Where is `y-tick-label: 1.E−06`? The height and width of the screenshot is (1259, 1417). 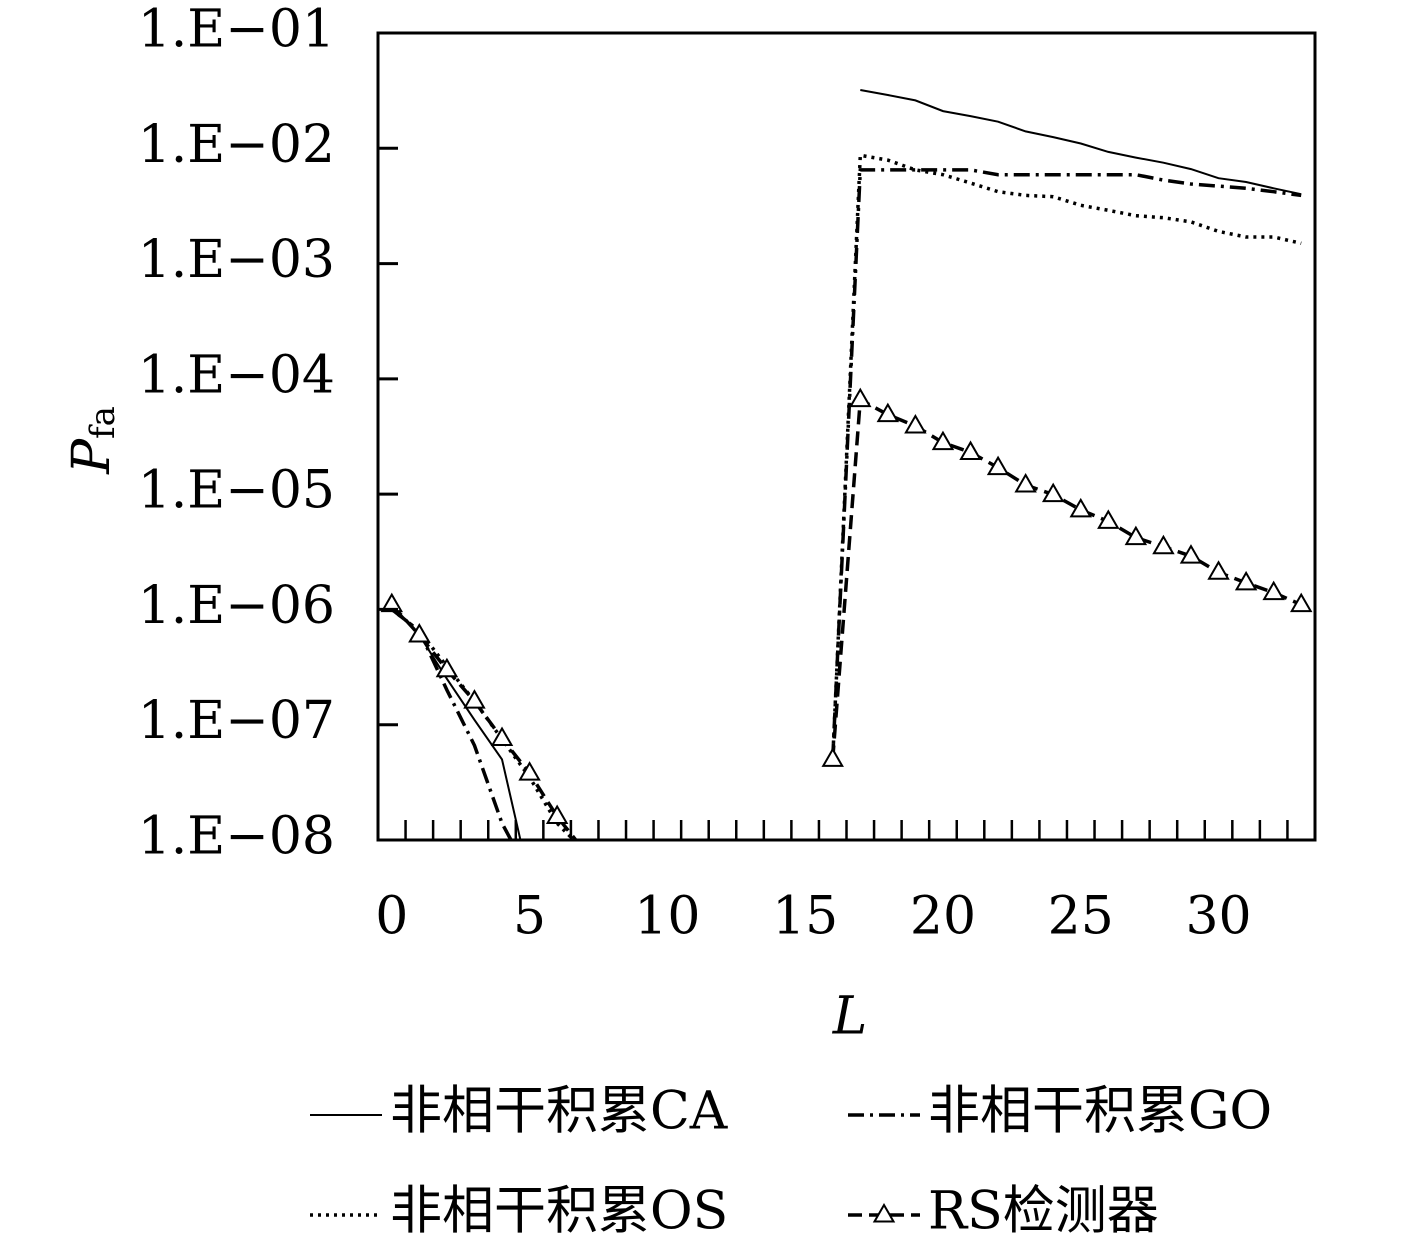 y-tick-label: 1.E−06 is located at coordinates (236, 606).